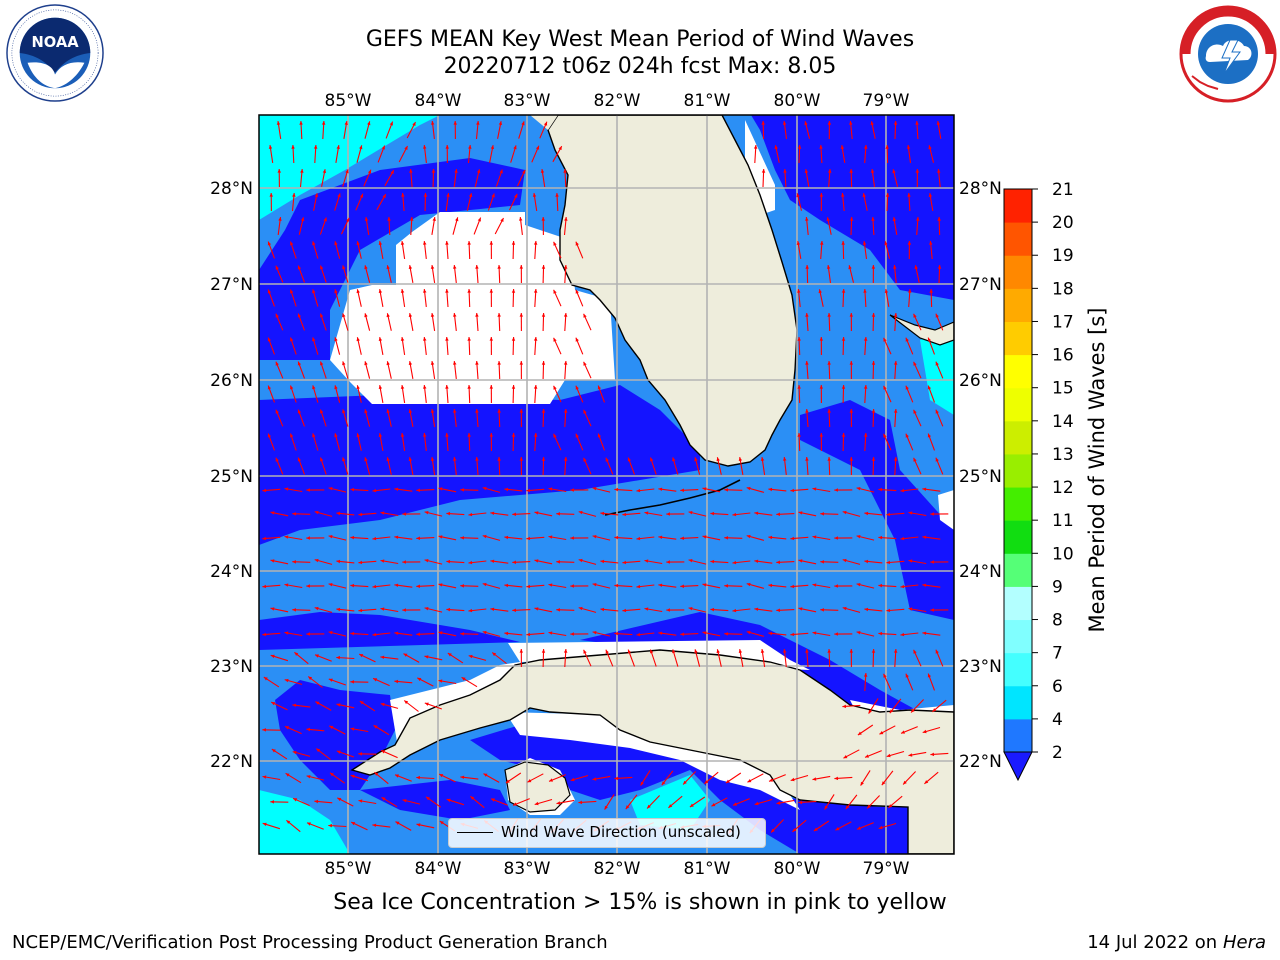 Image resolution: width=1280 pixels, height=960 pixels. What do you see at coordinates (1063, 554) in the screenshot?
I see `colorbar-tick-label: 10` at bounding box center [1063, 554].